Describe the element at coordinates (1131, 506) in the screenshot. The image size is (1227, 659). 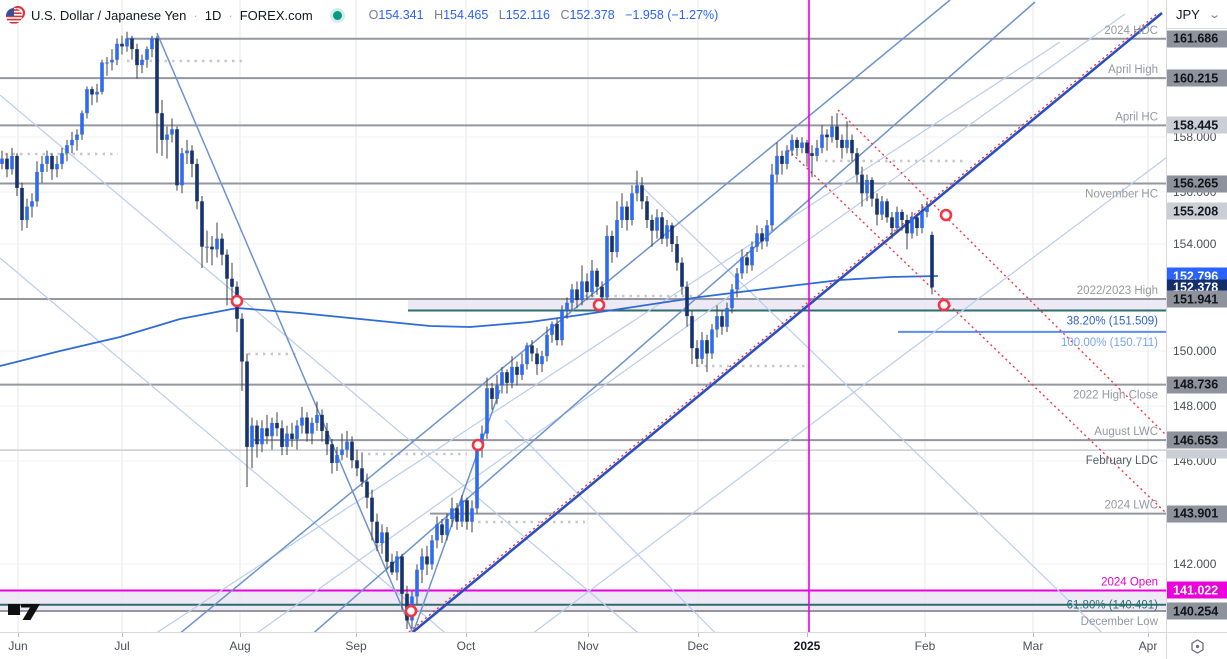
I see `level-label: 2024 LWC` at that location.